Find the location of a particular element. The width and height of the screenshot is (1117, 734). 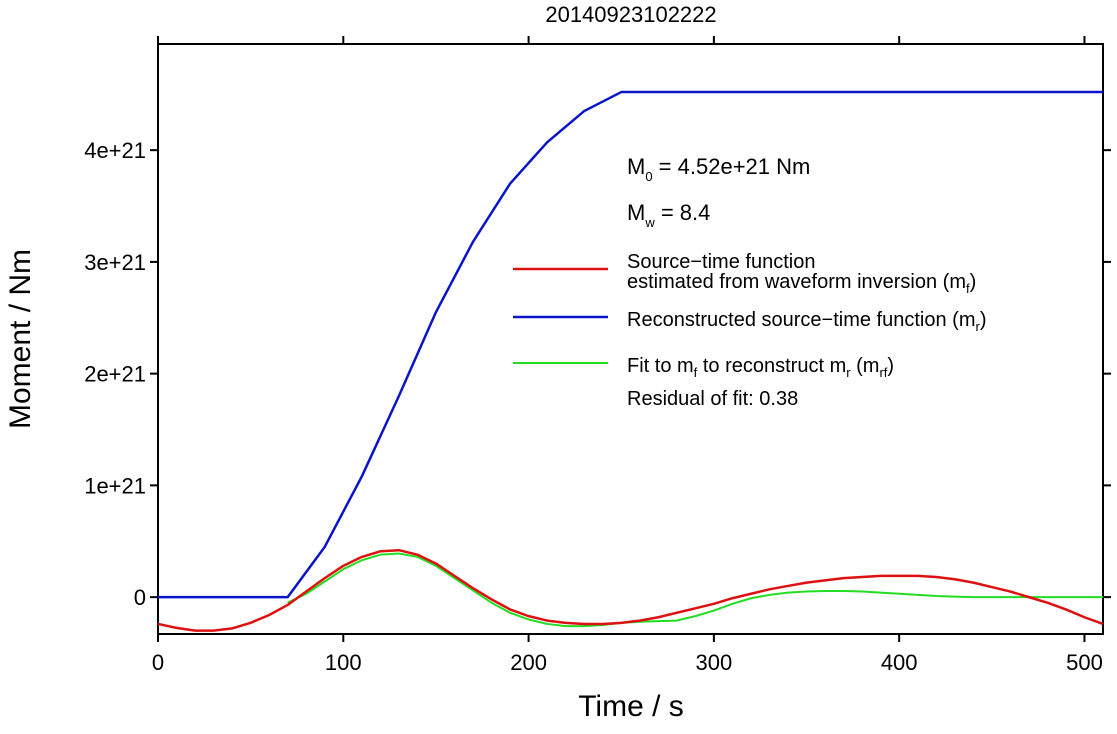

y-tick-label: 3e+21 is located at coordinates (115, 262).